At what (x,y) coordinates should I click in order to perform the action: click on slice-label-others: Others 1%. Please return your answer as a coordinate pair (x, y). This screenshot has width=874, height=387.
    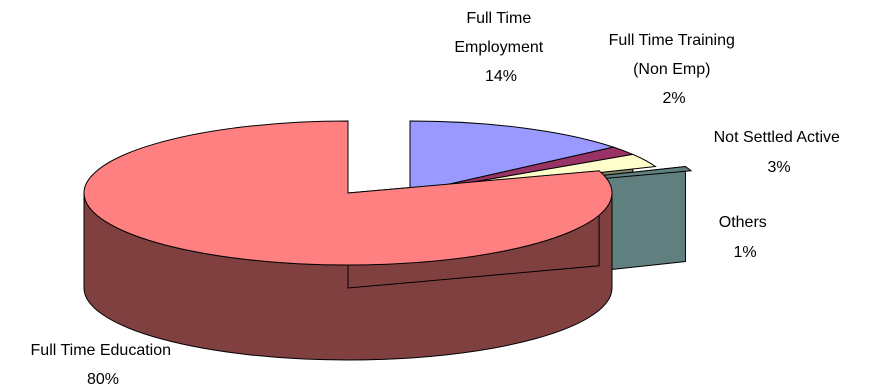
    Looking at the image, I should click on (745, 237).